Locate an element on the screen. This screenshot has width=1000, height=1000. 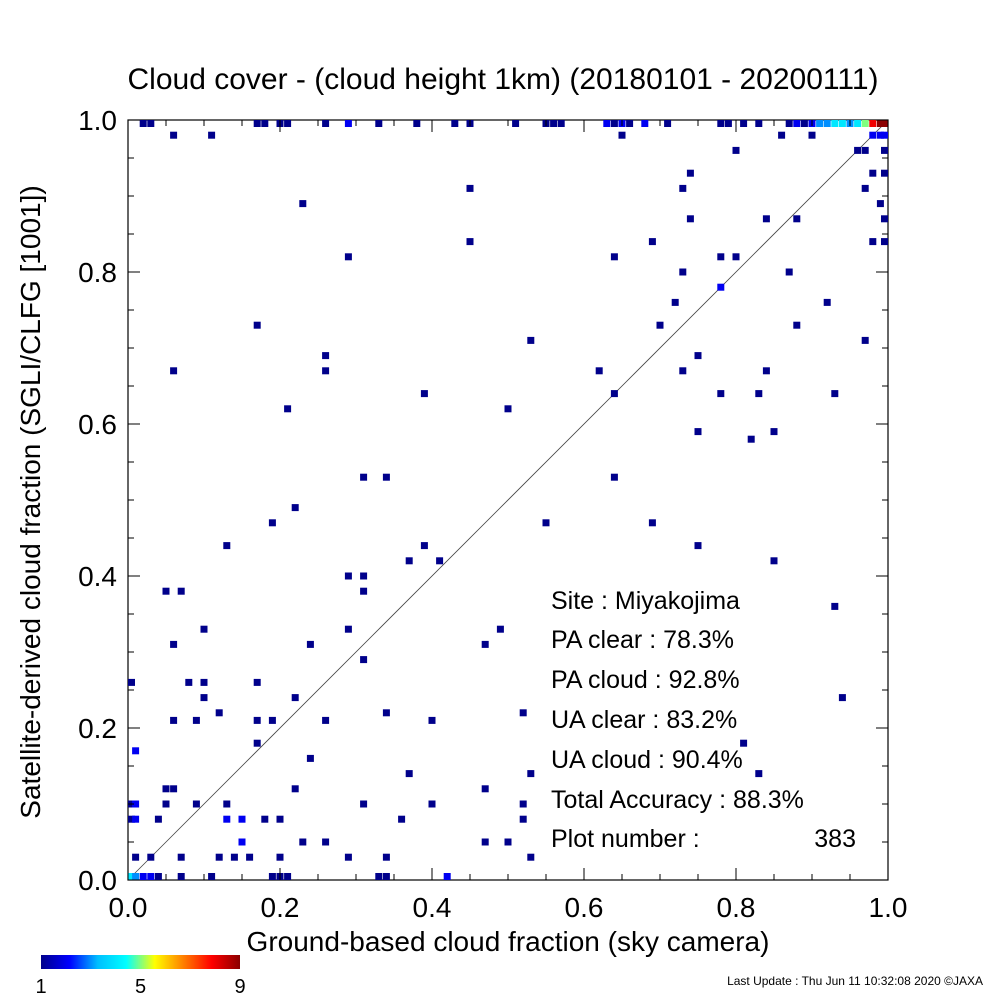
x-tick-label: 0.4 is located at coordinates (432, 907).